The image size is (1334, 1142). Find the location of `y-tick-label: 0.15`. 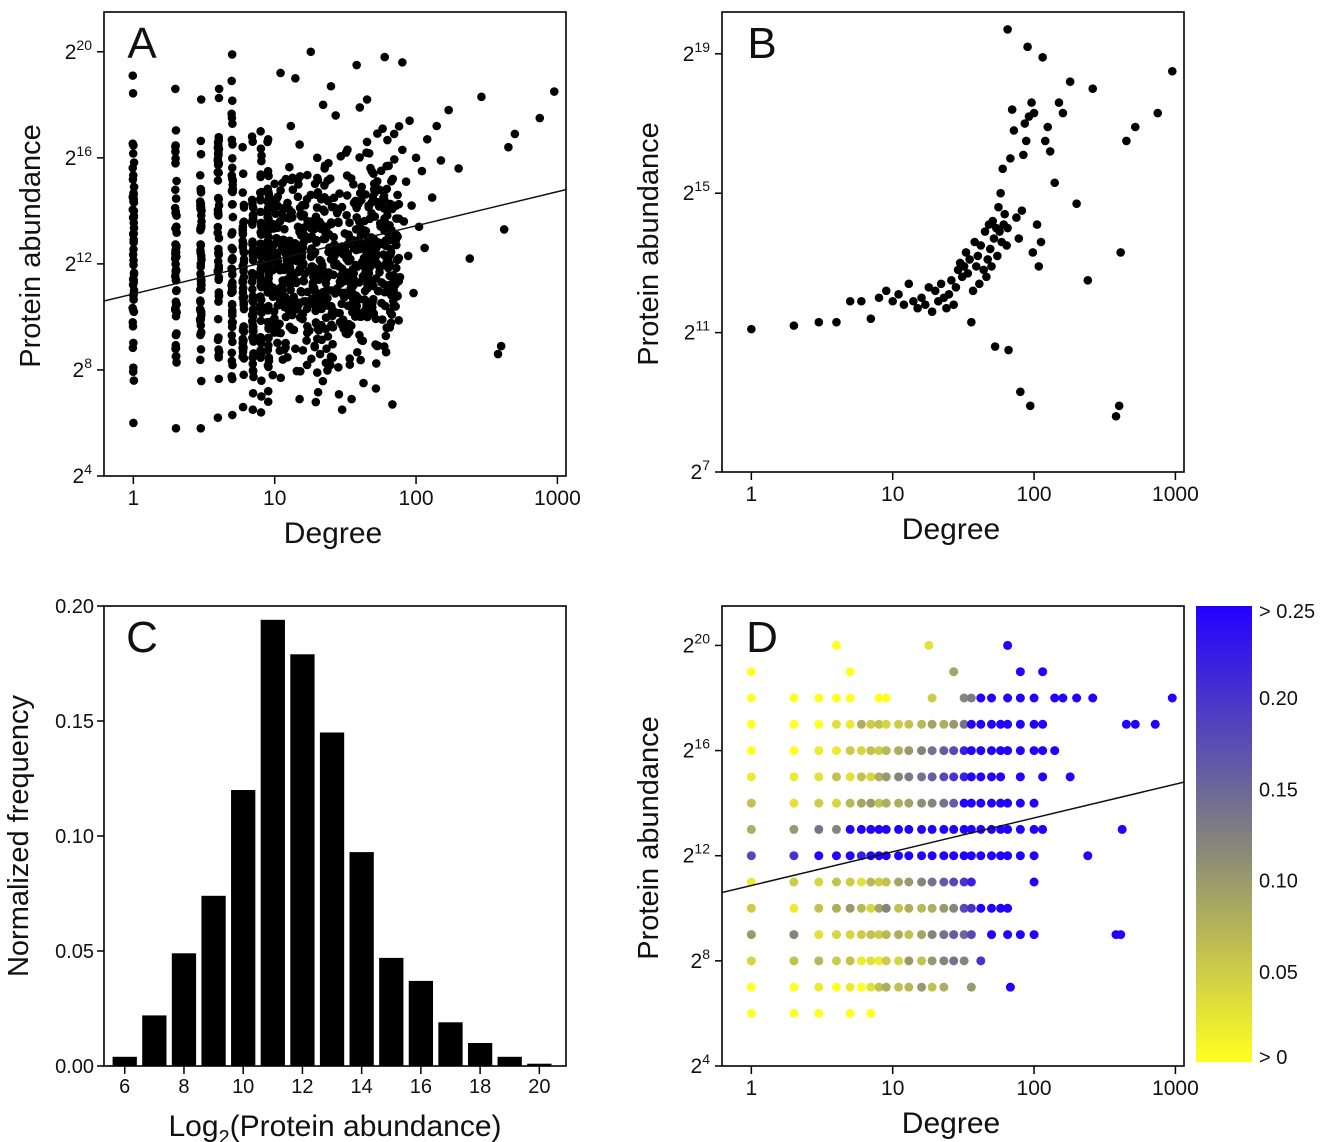

y-tick-label: 0.15 is located at coordinates (74, 722).